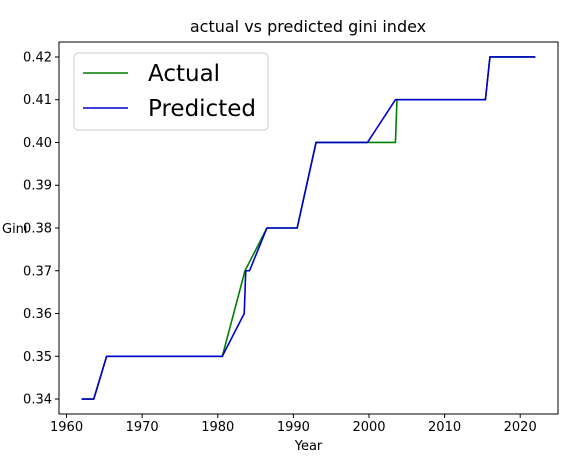 Image resolution: width=583 pixels, height=463 pixels. Describe the element at coordinates (444, 427) in the screenshot. I see `x-tick-label: 2010` at that location.